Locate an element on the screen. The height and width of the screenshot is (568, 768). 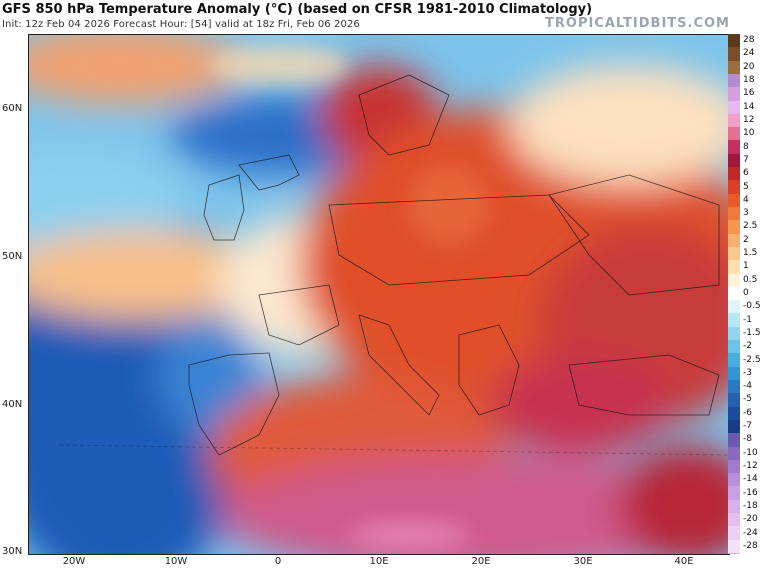
lon-label: 0 is located at coordinates (278, 561).